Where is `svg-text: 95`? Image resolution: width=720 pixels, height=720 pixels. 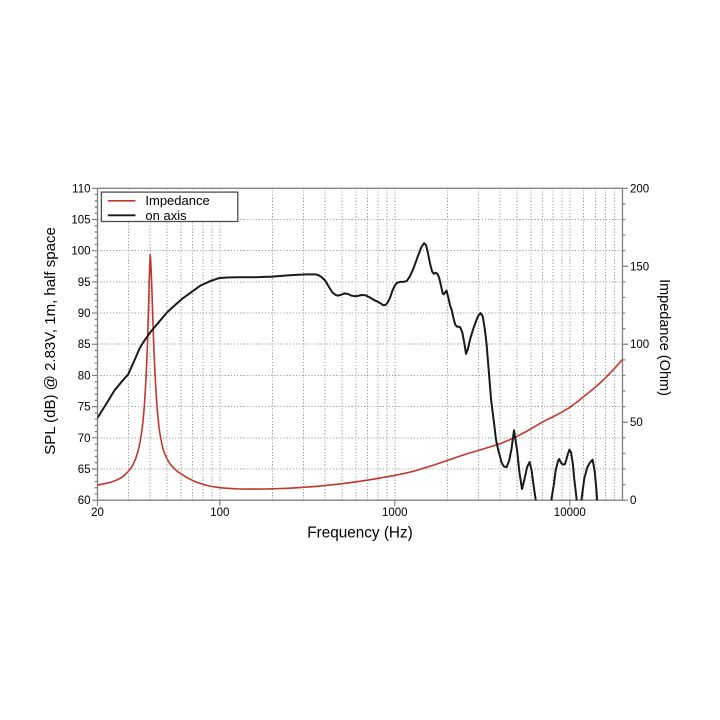 svg-text: 95 is located at coordinates (84, 283).